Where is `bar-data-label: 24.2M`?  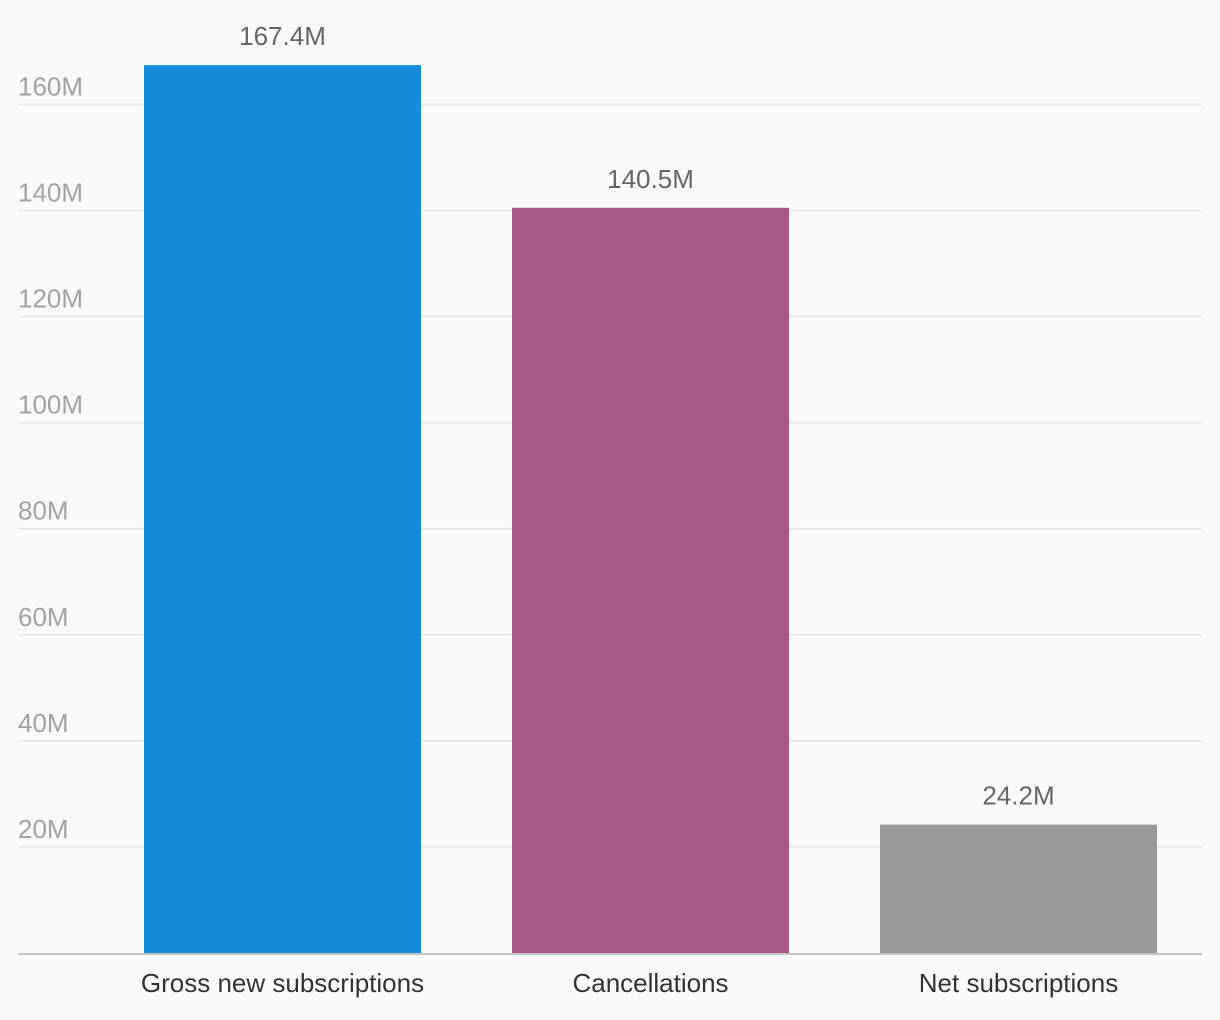 bar-data-label: 24.2M is located at coordinates (1018, 796).